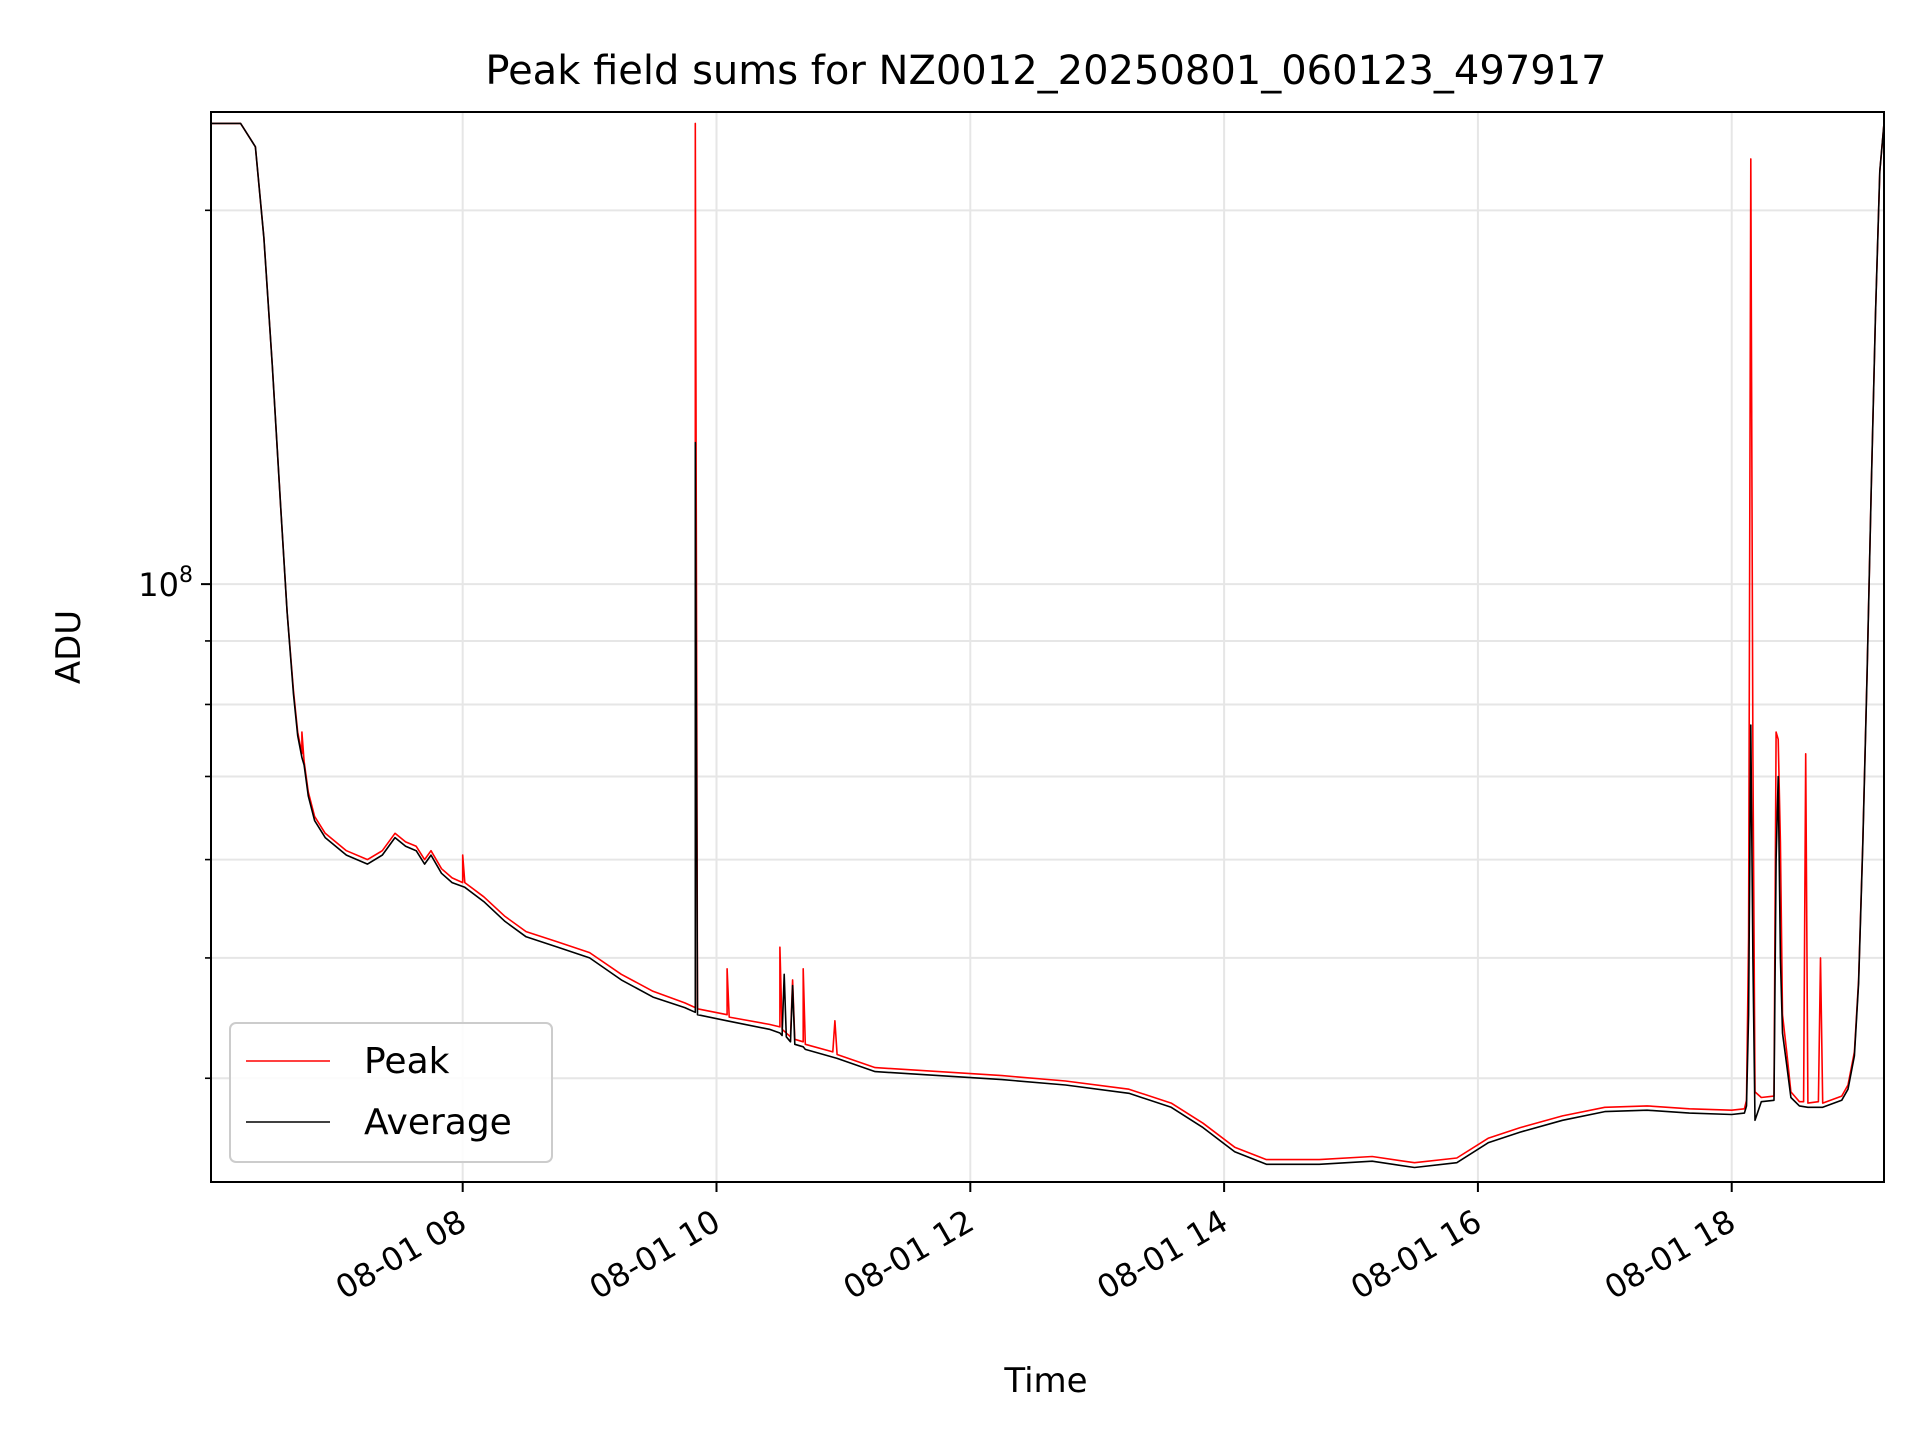 The image size is (1920, 1440). Describe the element at coordinates (407, 1061) in the screenshot. I see `legend-label-peak: Peak` at that location.